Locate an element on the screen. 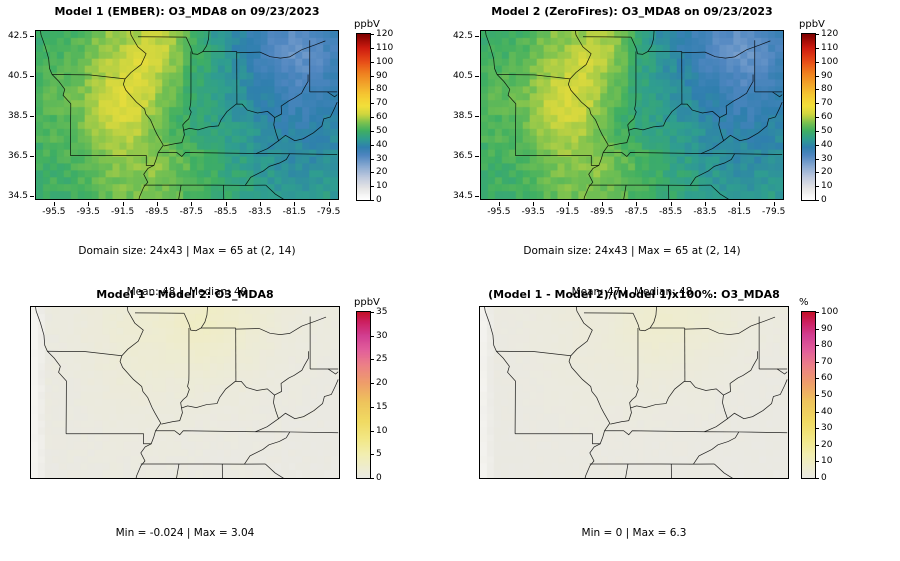  x-tick-label: -79.5 is located at coordinates (774, 212).